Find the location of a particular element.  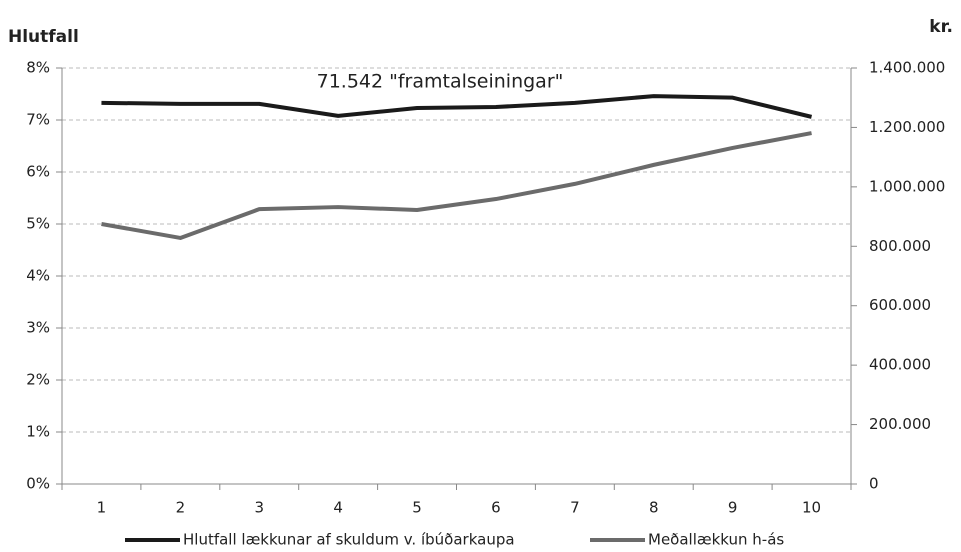

y-tick-label: 1% is located at coordinates (38, 432).